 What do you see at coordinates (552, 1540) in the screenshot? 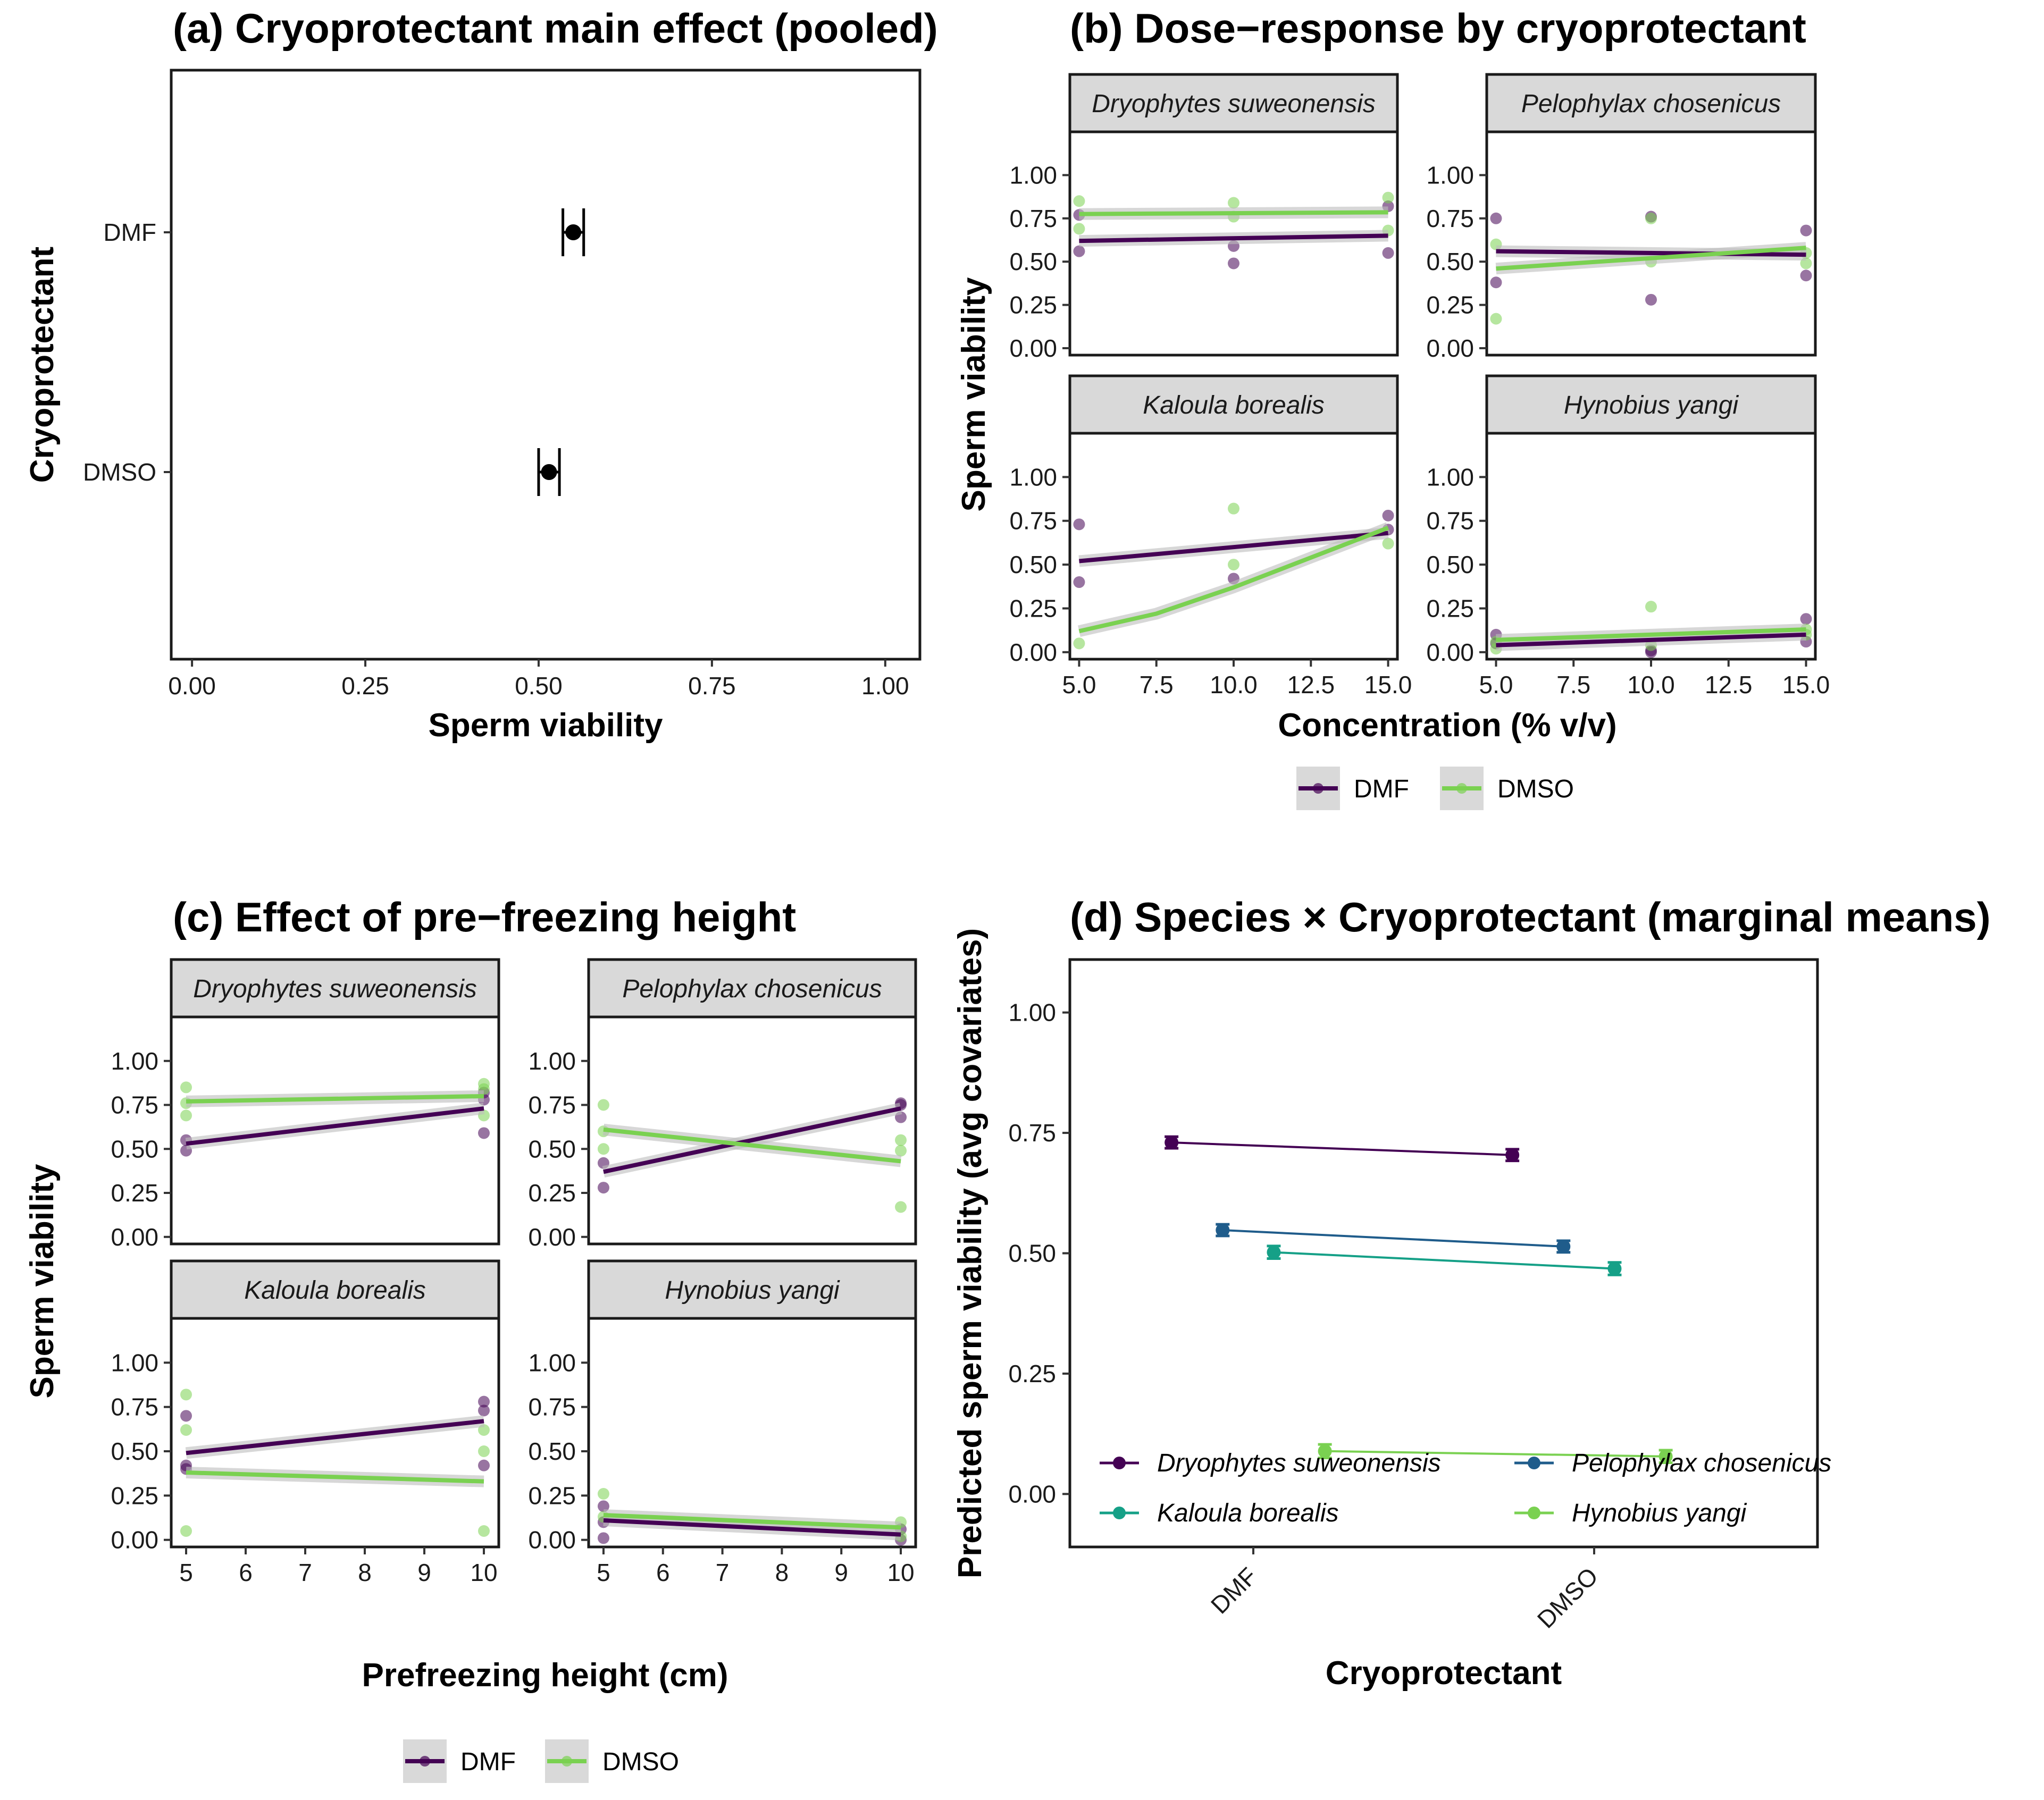
I see `panel-c-facet-hynobius-yangi-ytick-label: 0.00` at bounding box center [552, 1540].